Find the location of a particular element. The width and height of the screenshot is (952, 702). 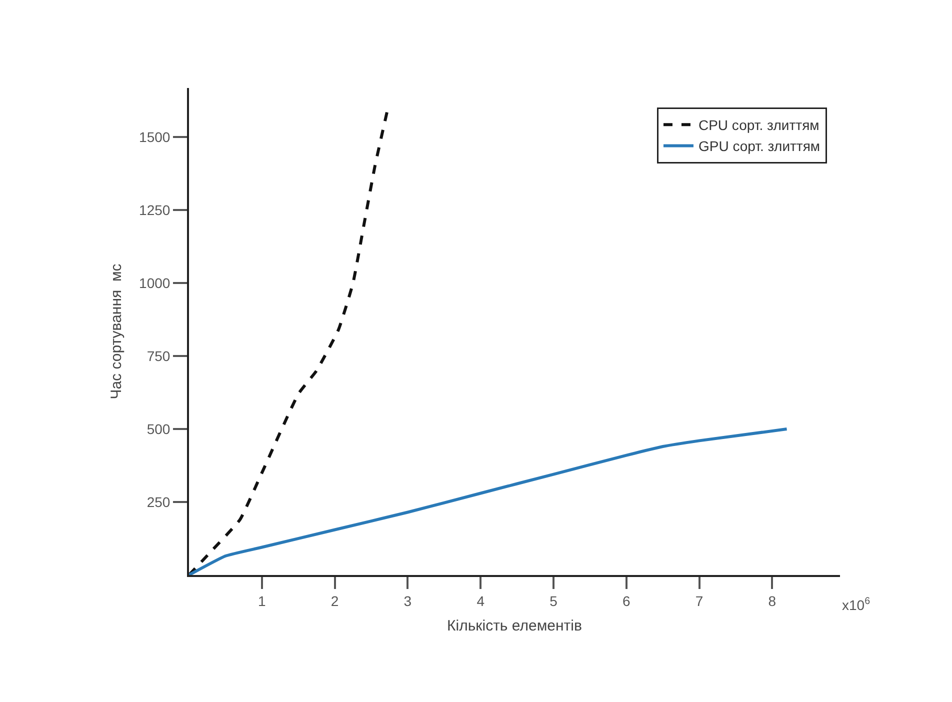

x-tick-label: 8 is located at coordinates (772, 600).